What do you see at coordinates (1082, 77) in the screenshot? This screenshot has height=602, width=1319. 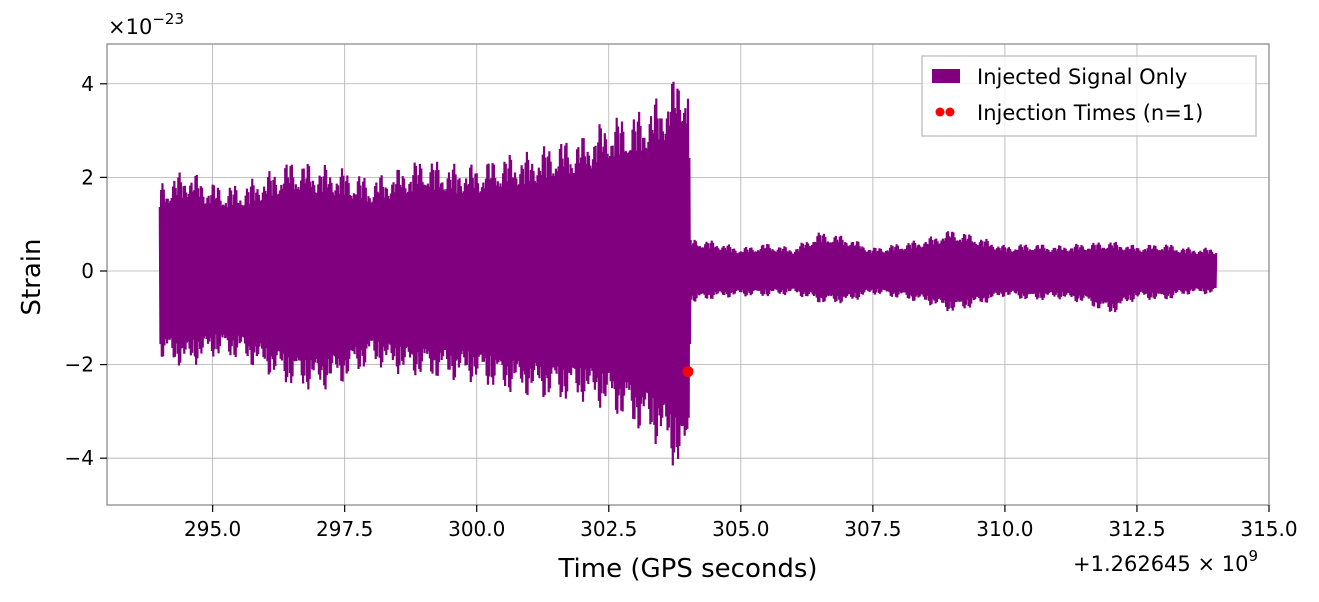 I see `legend-label-signal: Injected Signal Only` at bounding box center [1082, 77].